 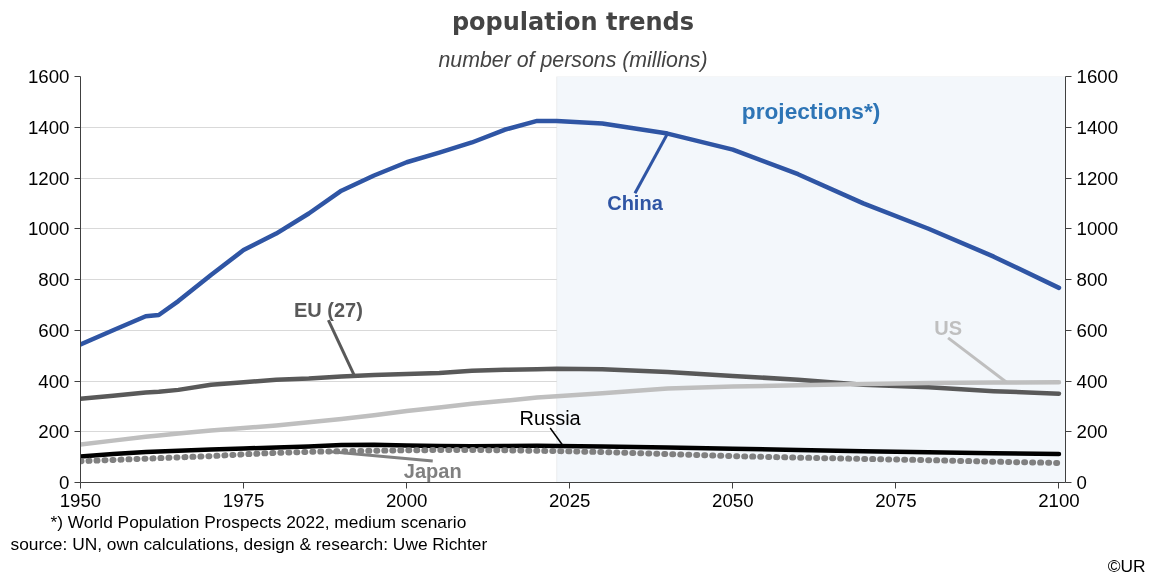 What do you see at coordinates (573, 21) in the screenshot?
I see `chart-title: population trends` at bounding box center [573, 21].